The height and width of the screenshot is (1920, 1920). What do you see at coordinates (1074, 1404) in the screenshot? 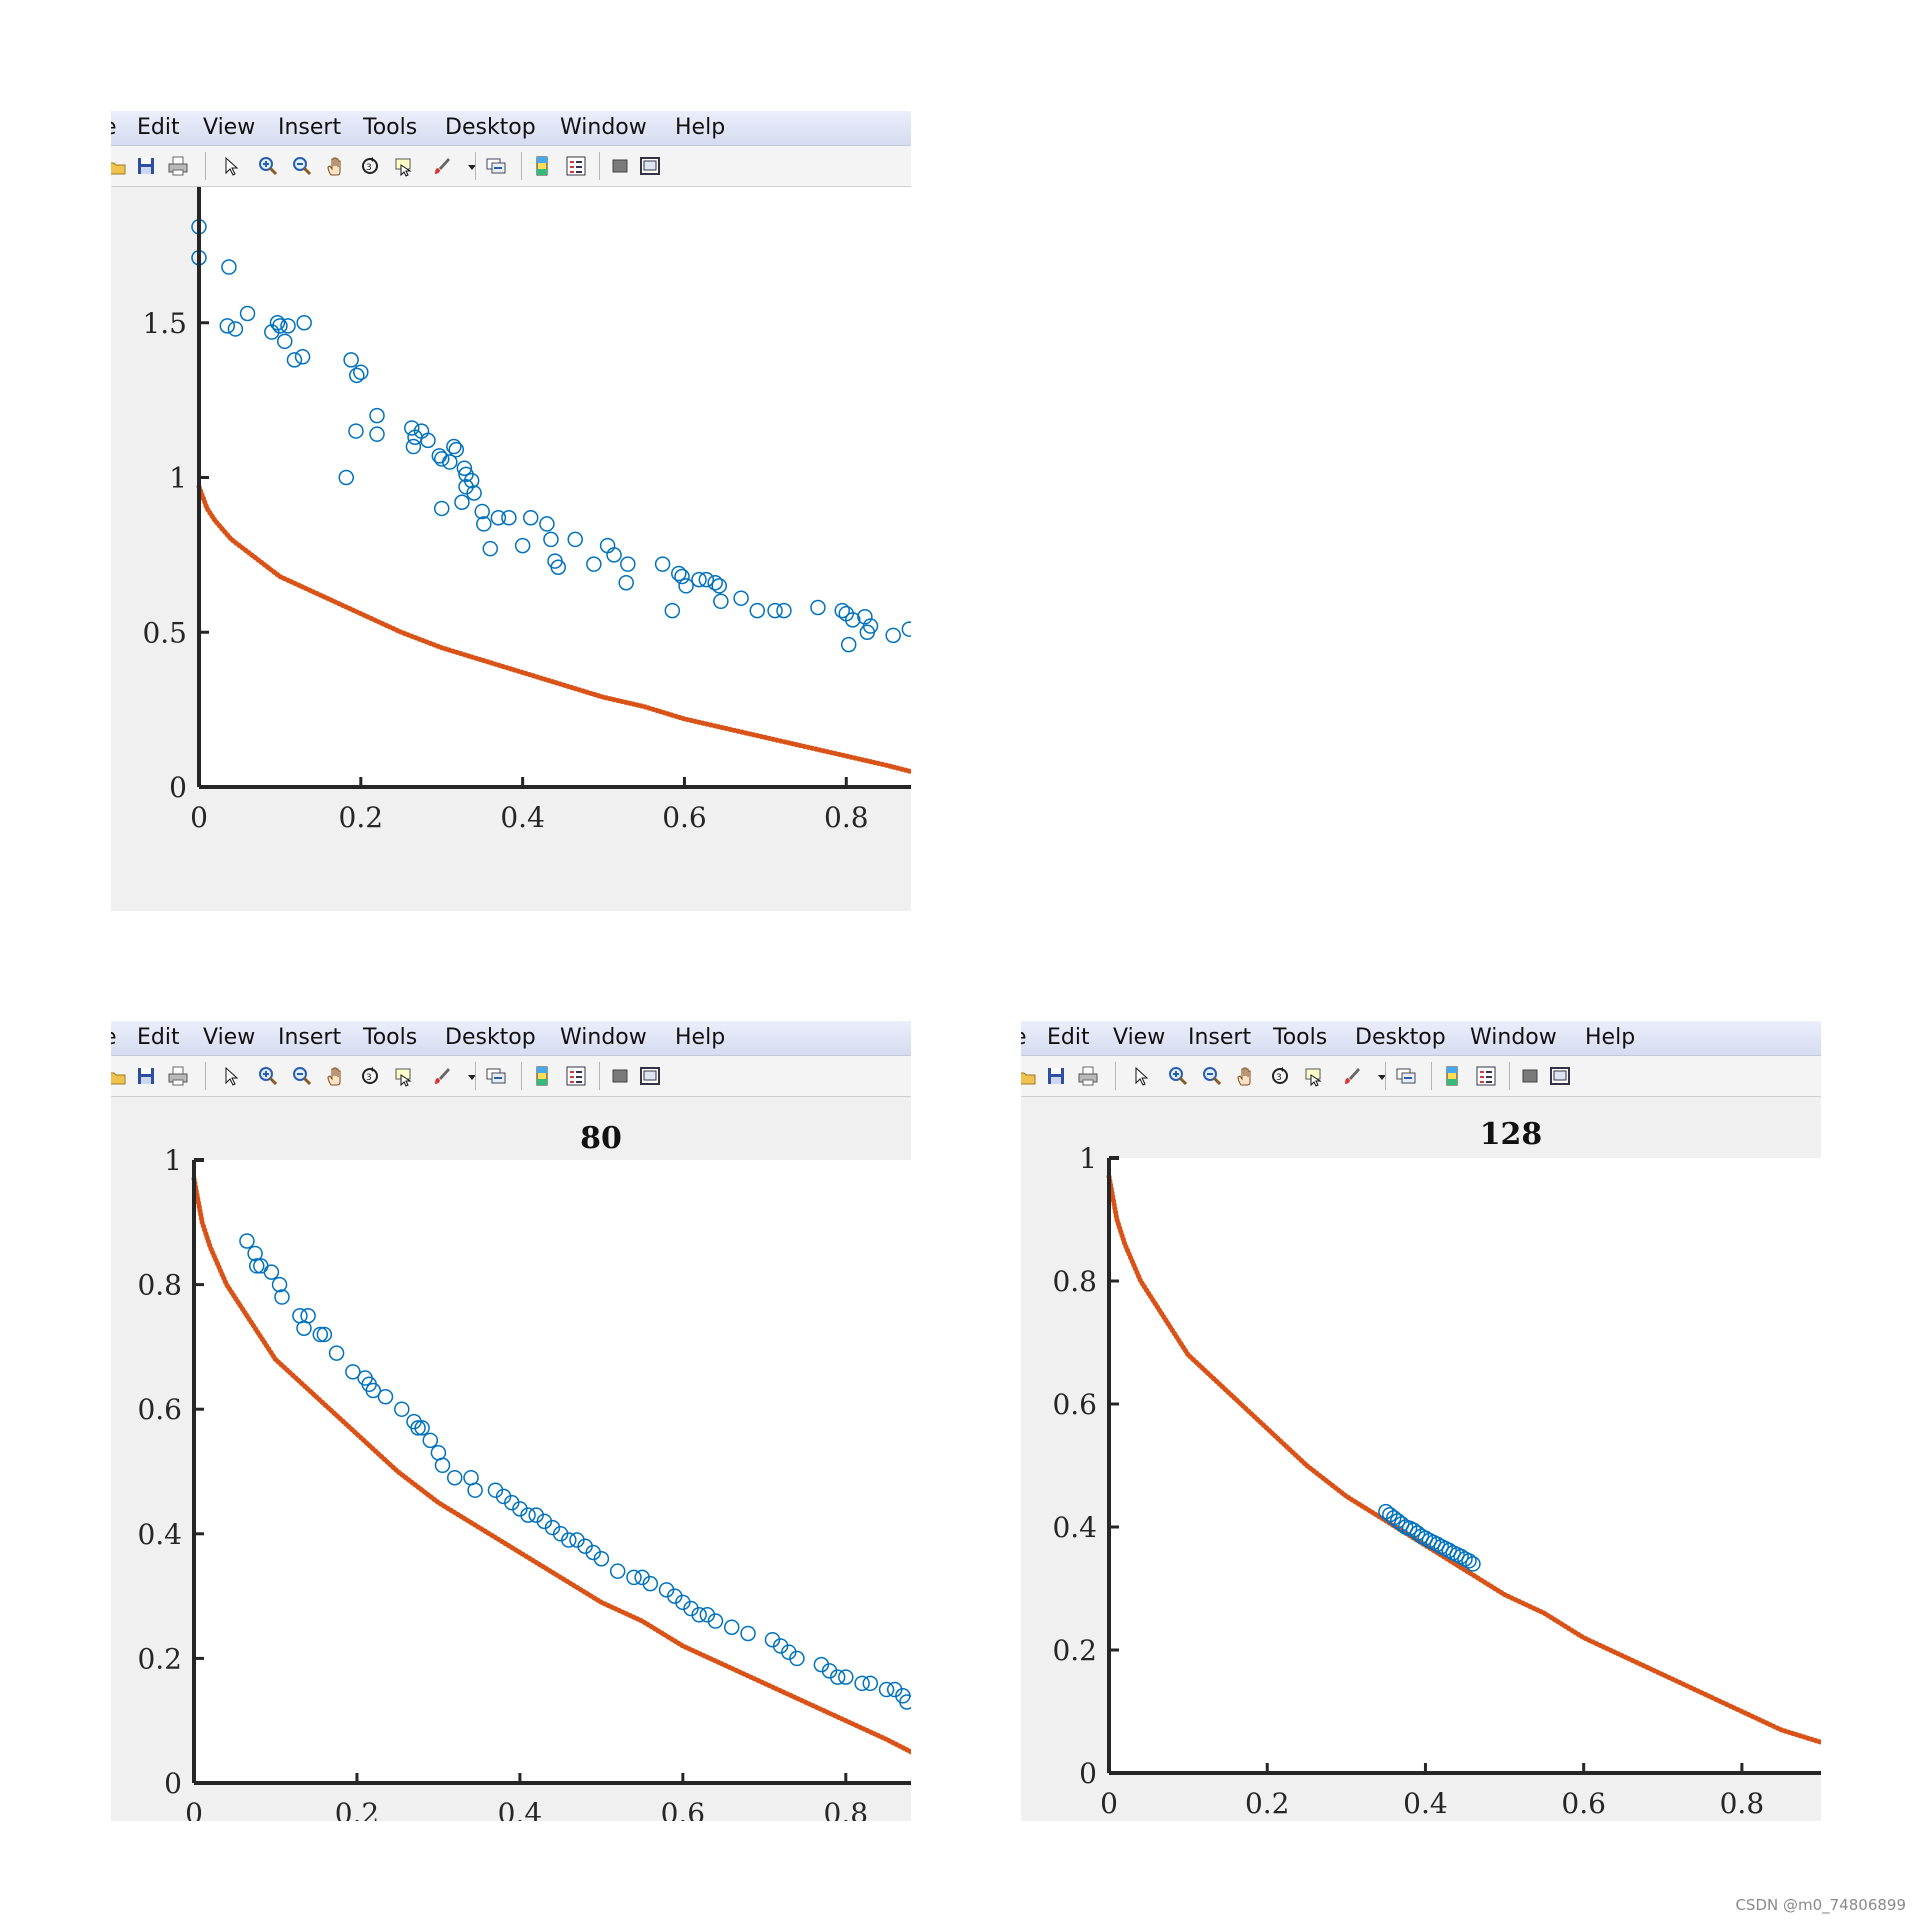
I see `y-tick-label: 0.6` at bounding box center [1074, 1404].